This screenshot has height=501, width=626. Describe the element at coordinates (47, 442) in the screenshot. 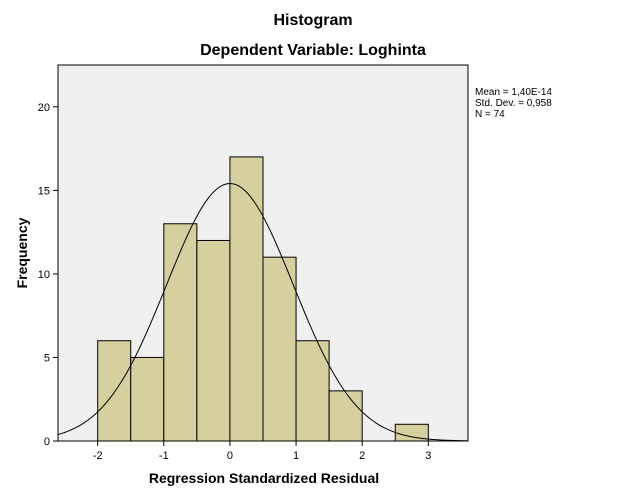

I see `y-tick-label: 0` at that location.